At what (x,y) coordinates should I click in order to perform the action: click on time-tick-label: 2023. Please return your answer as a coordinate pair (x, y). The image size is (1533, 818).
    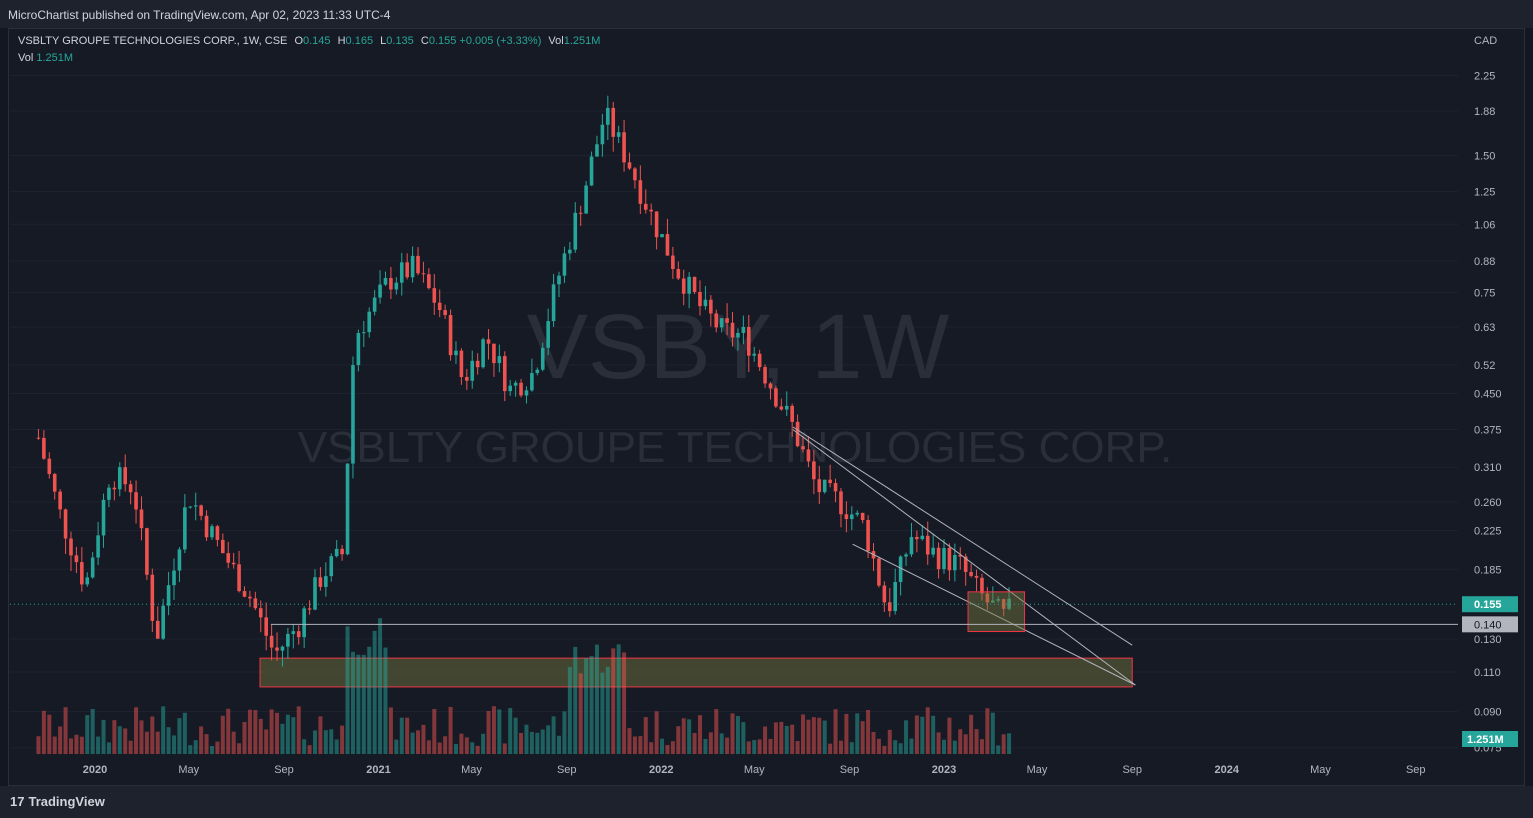
    Looking at the image, I should click on (944, 770).